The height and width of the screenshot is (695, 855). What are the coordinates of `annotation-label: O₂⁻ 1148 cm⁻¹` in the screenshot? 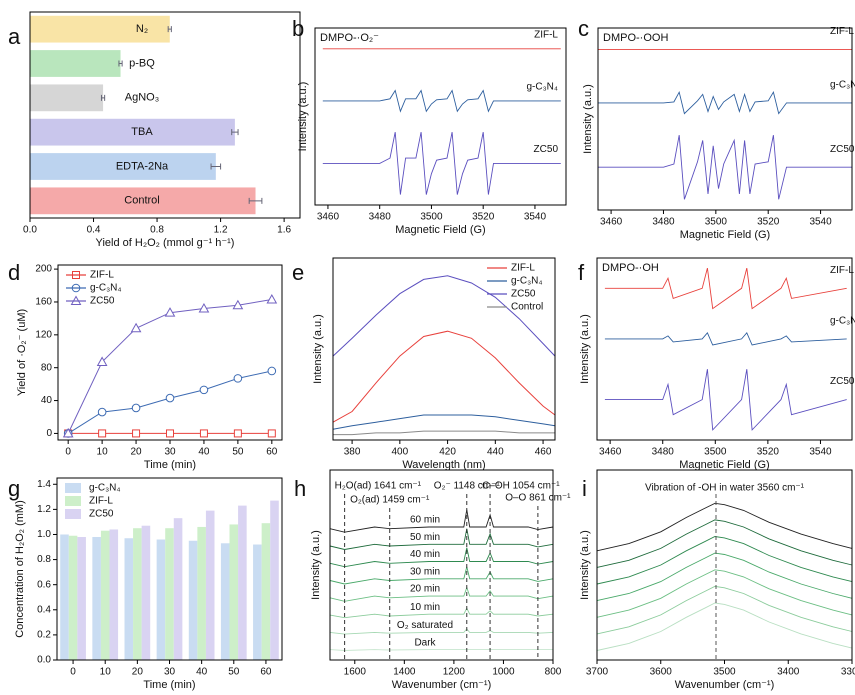 It's located at (467, 486).